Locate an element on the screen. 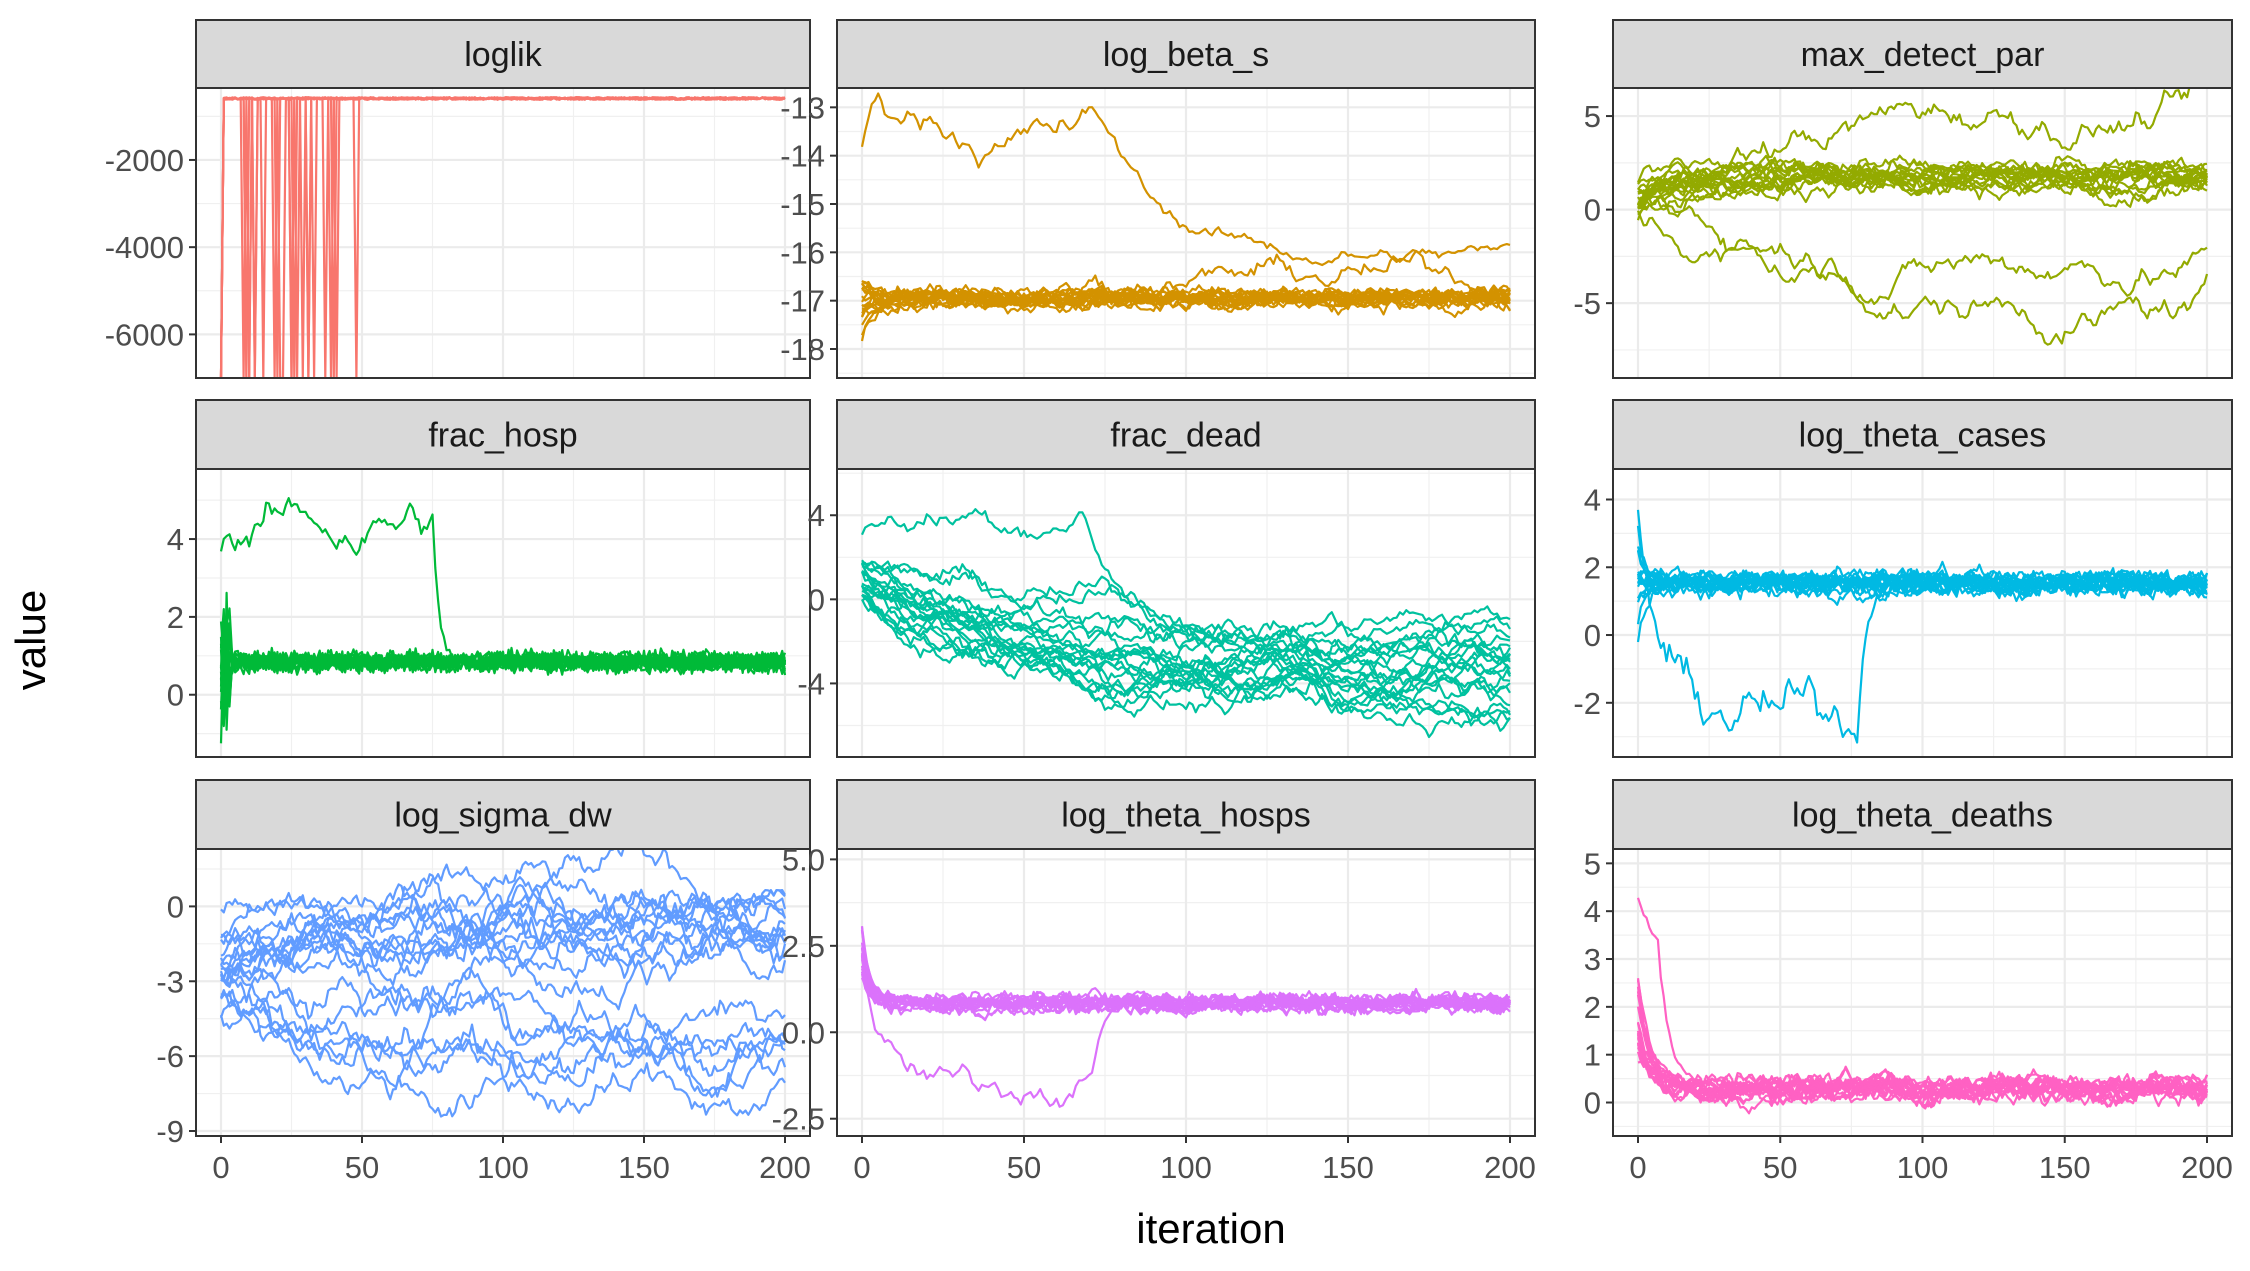  panel-log-theta-cases: log_theta_cases -2 0 2 4 is located at coordinates (1903, 578).